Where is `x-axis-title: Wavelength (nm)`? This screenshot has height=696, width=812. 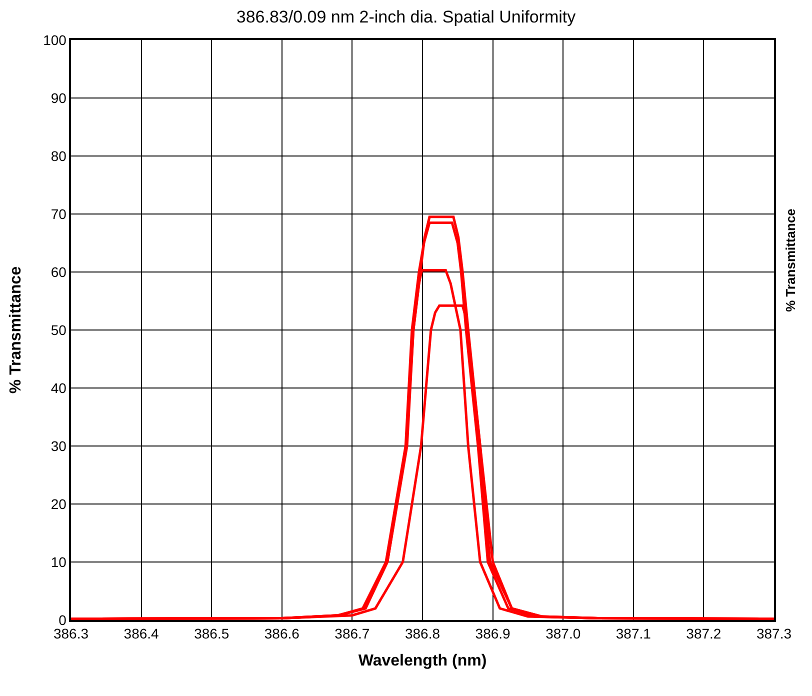
x-axis-title: Wavelength (nm) is located at coordinates (422, 661).